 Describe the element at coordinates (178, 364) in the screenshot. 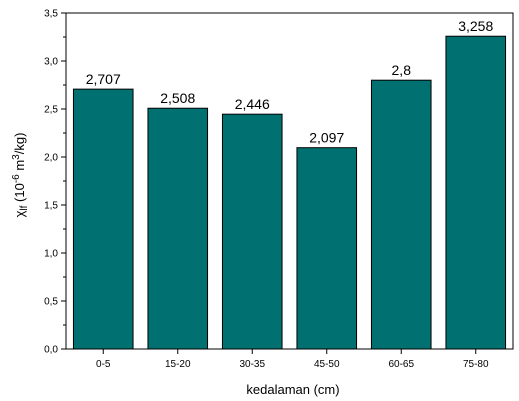

I see `x-tick-label: 15-20` at that location.